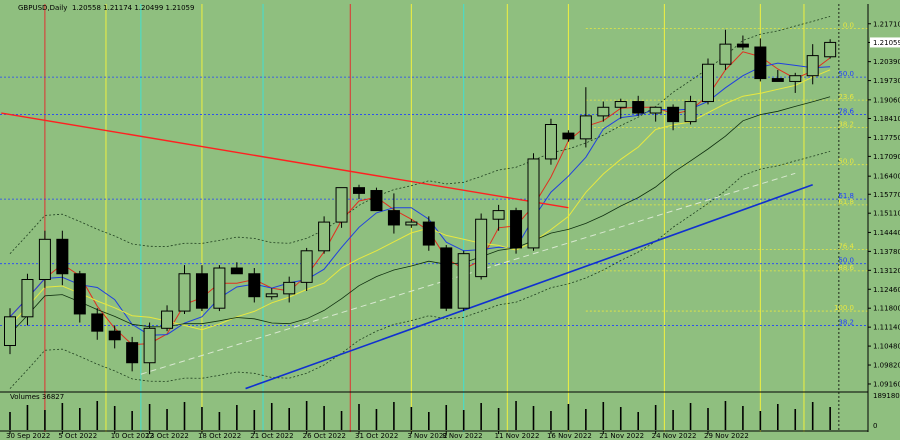  What do you see at coordinates (271, 436) in the screenshot?
I see `x-tick-label: 21 Oct 2022` at bounding box center [271, 436].